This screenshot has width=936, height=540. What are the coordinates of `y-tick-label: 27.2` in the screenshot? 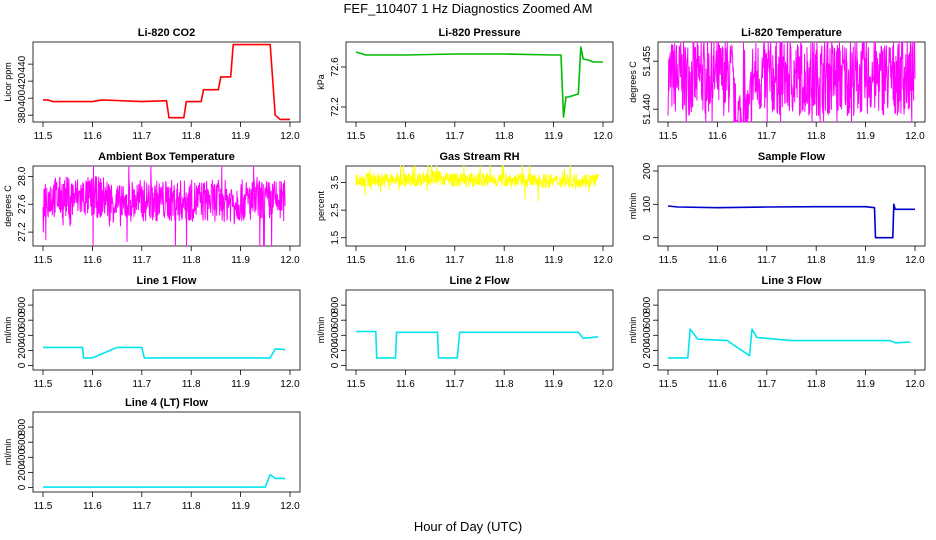 It's located at (22, 232).